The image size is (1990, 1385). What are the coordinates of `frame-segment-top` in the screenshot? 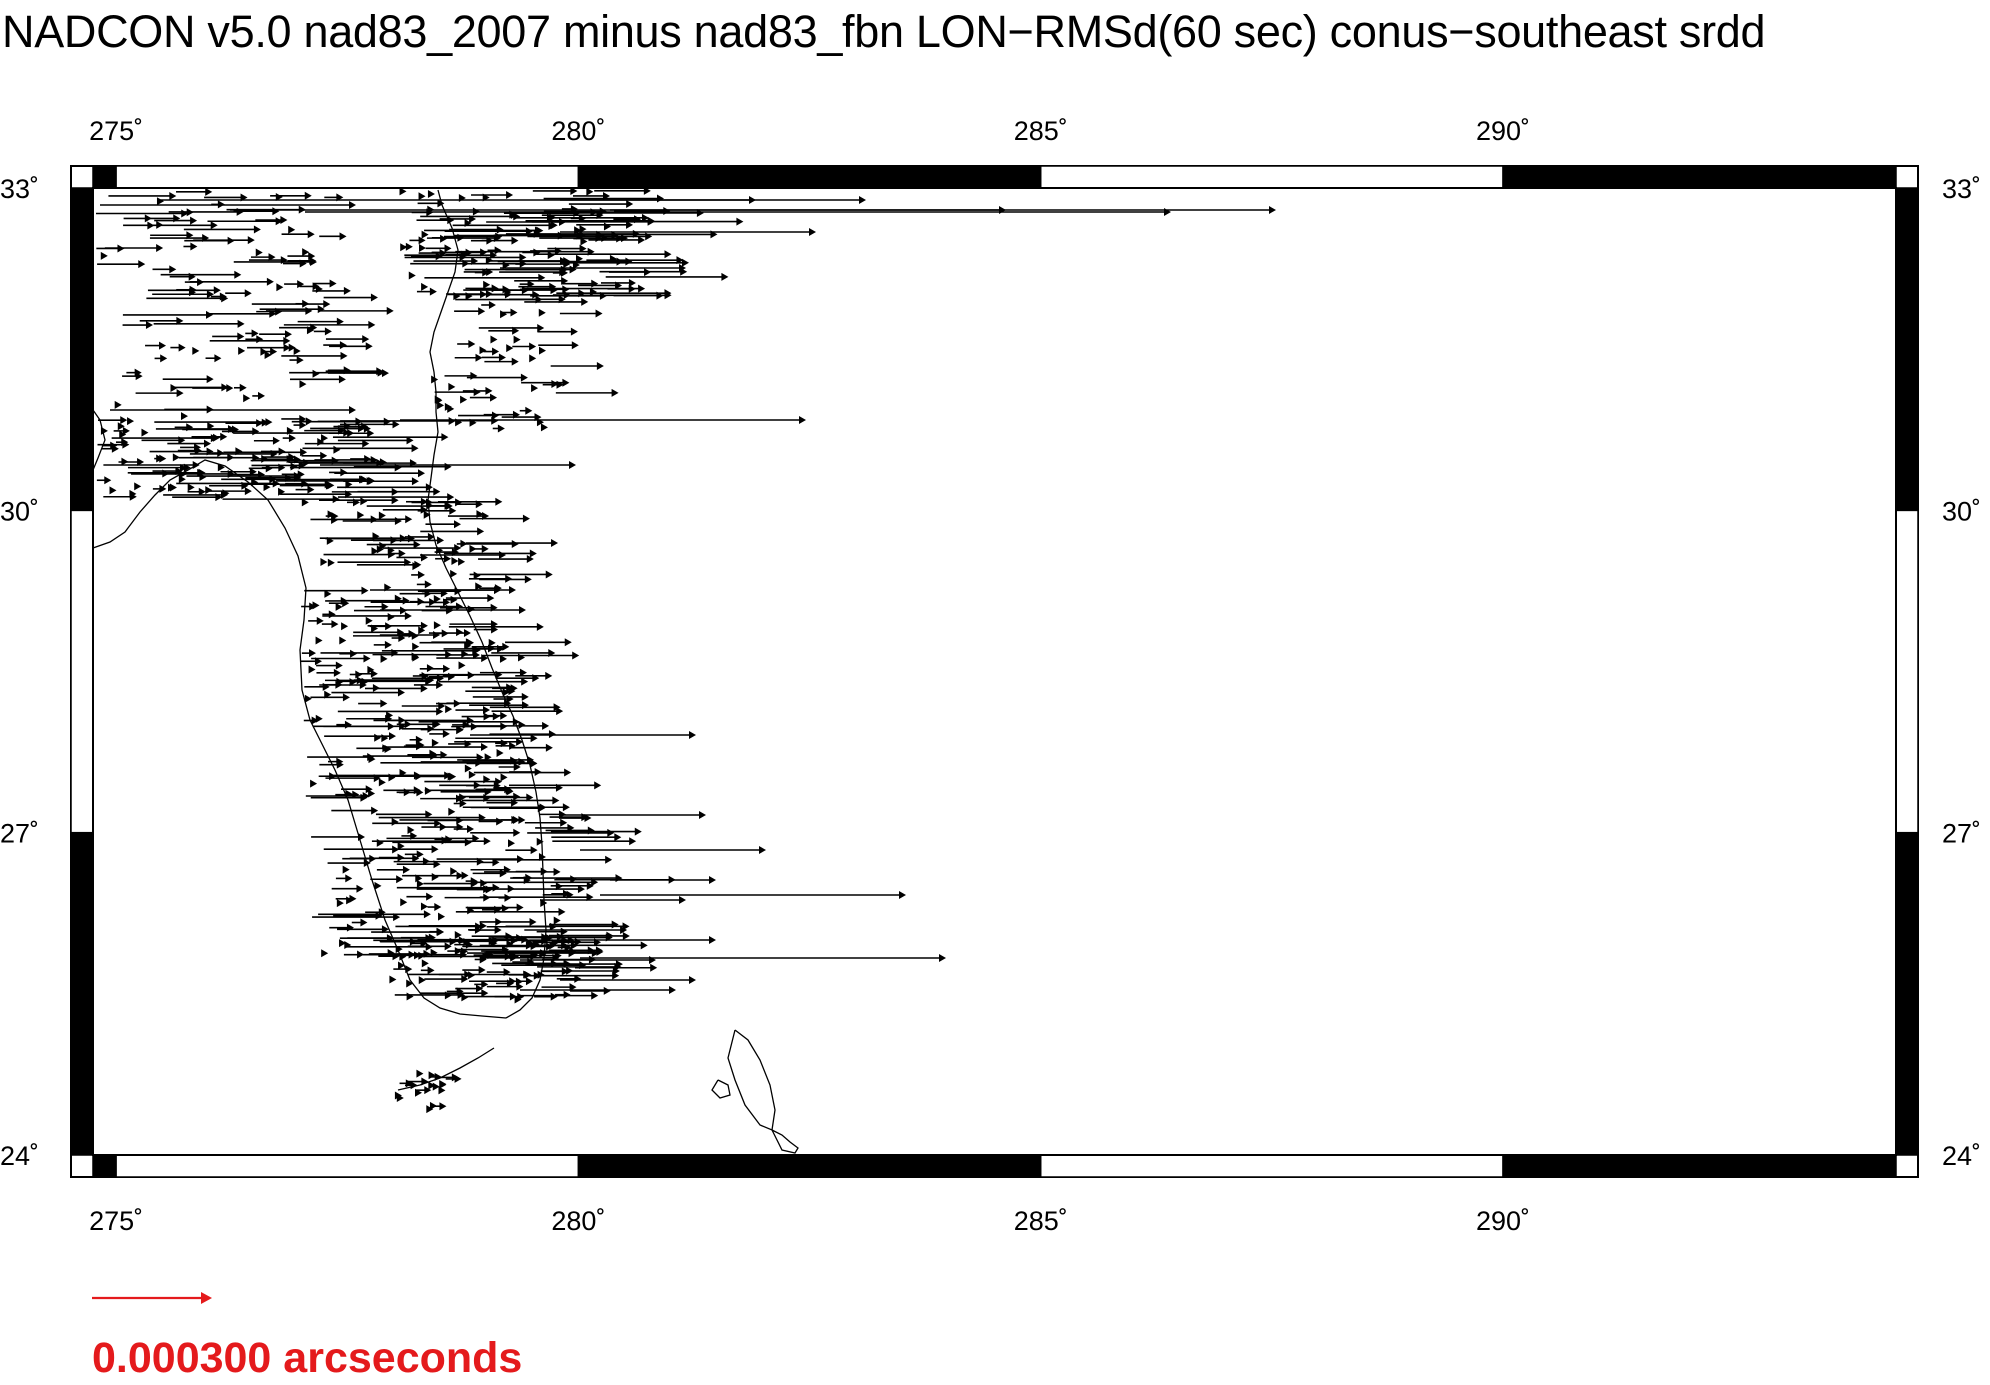 It's located at (809, 177).